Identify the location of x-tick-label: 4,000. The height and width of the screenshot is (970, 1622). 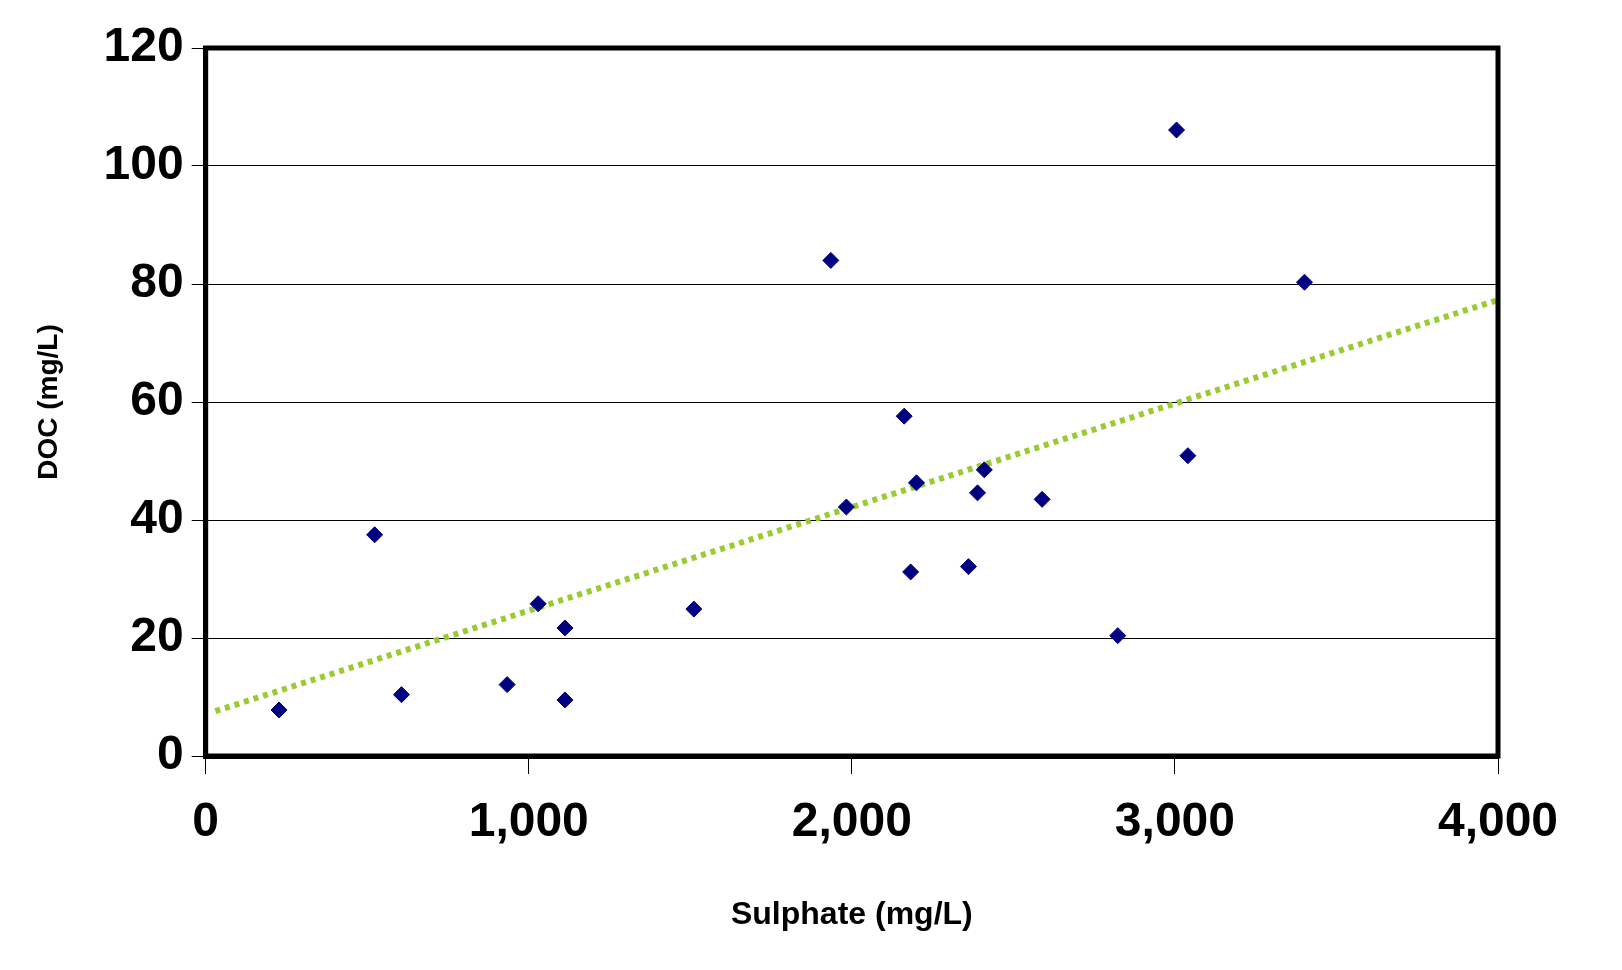
(1498, 820).